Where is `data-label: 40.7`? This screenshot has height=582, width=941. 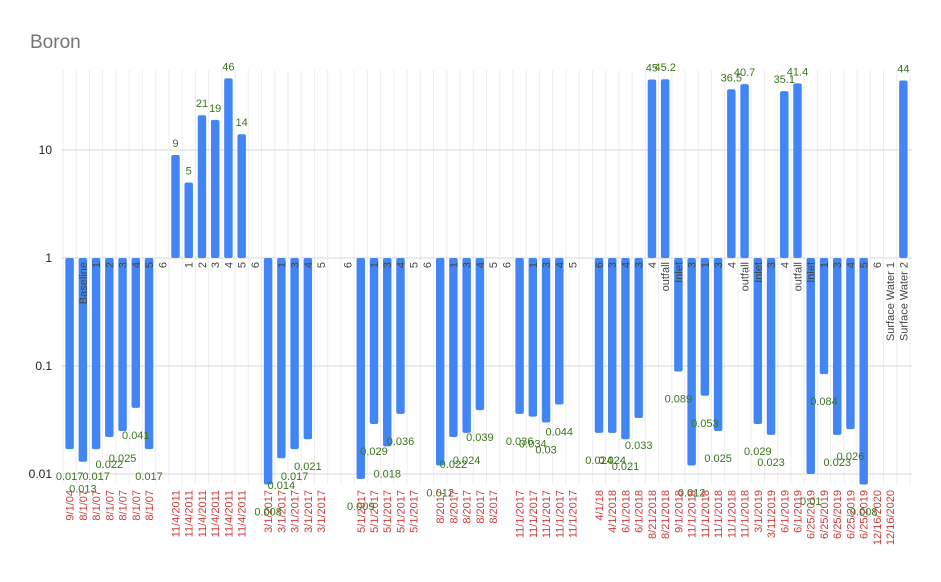
data-label: 40.7 is located at coordinates (744, 73).